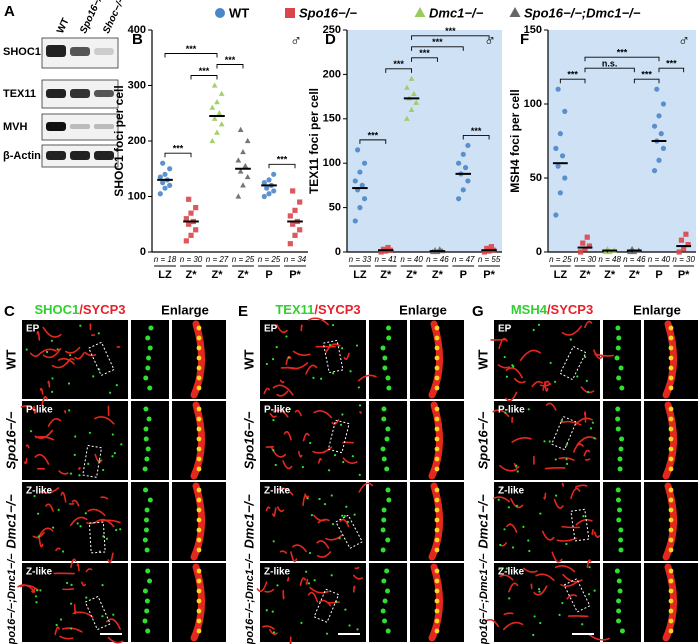 The height and width of the screenshot is (644, 700). Describe the element at coordinates (250, 598) in the screenshot. I see `genotype-label: Spo16−/−;Dmc1−/−` at that location.